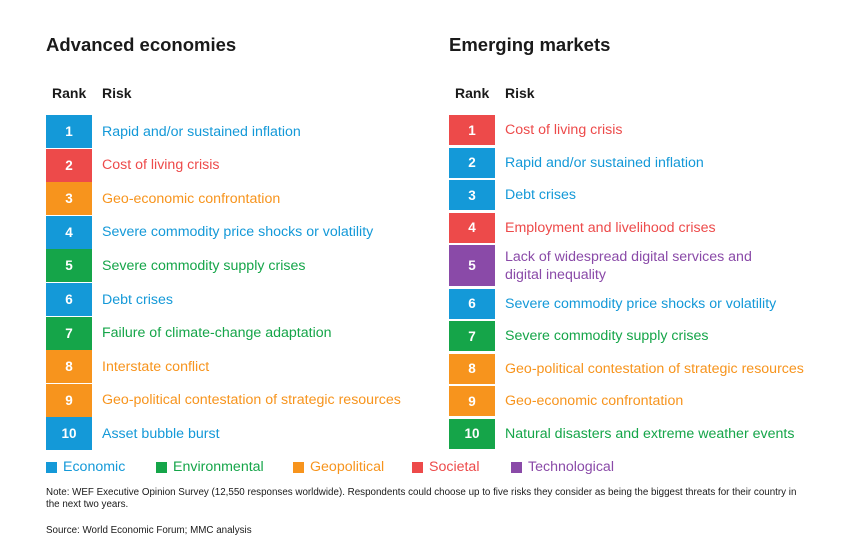 The width and height of the screenshot is (847, 538). I want to click on legend-item: Societal, so click(445, 467).